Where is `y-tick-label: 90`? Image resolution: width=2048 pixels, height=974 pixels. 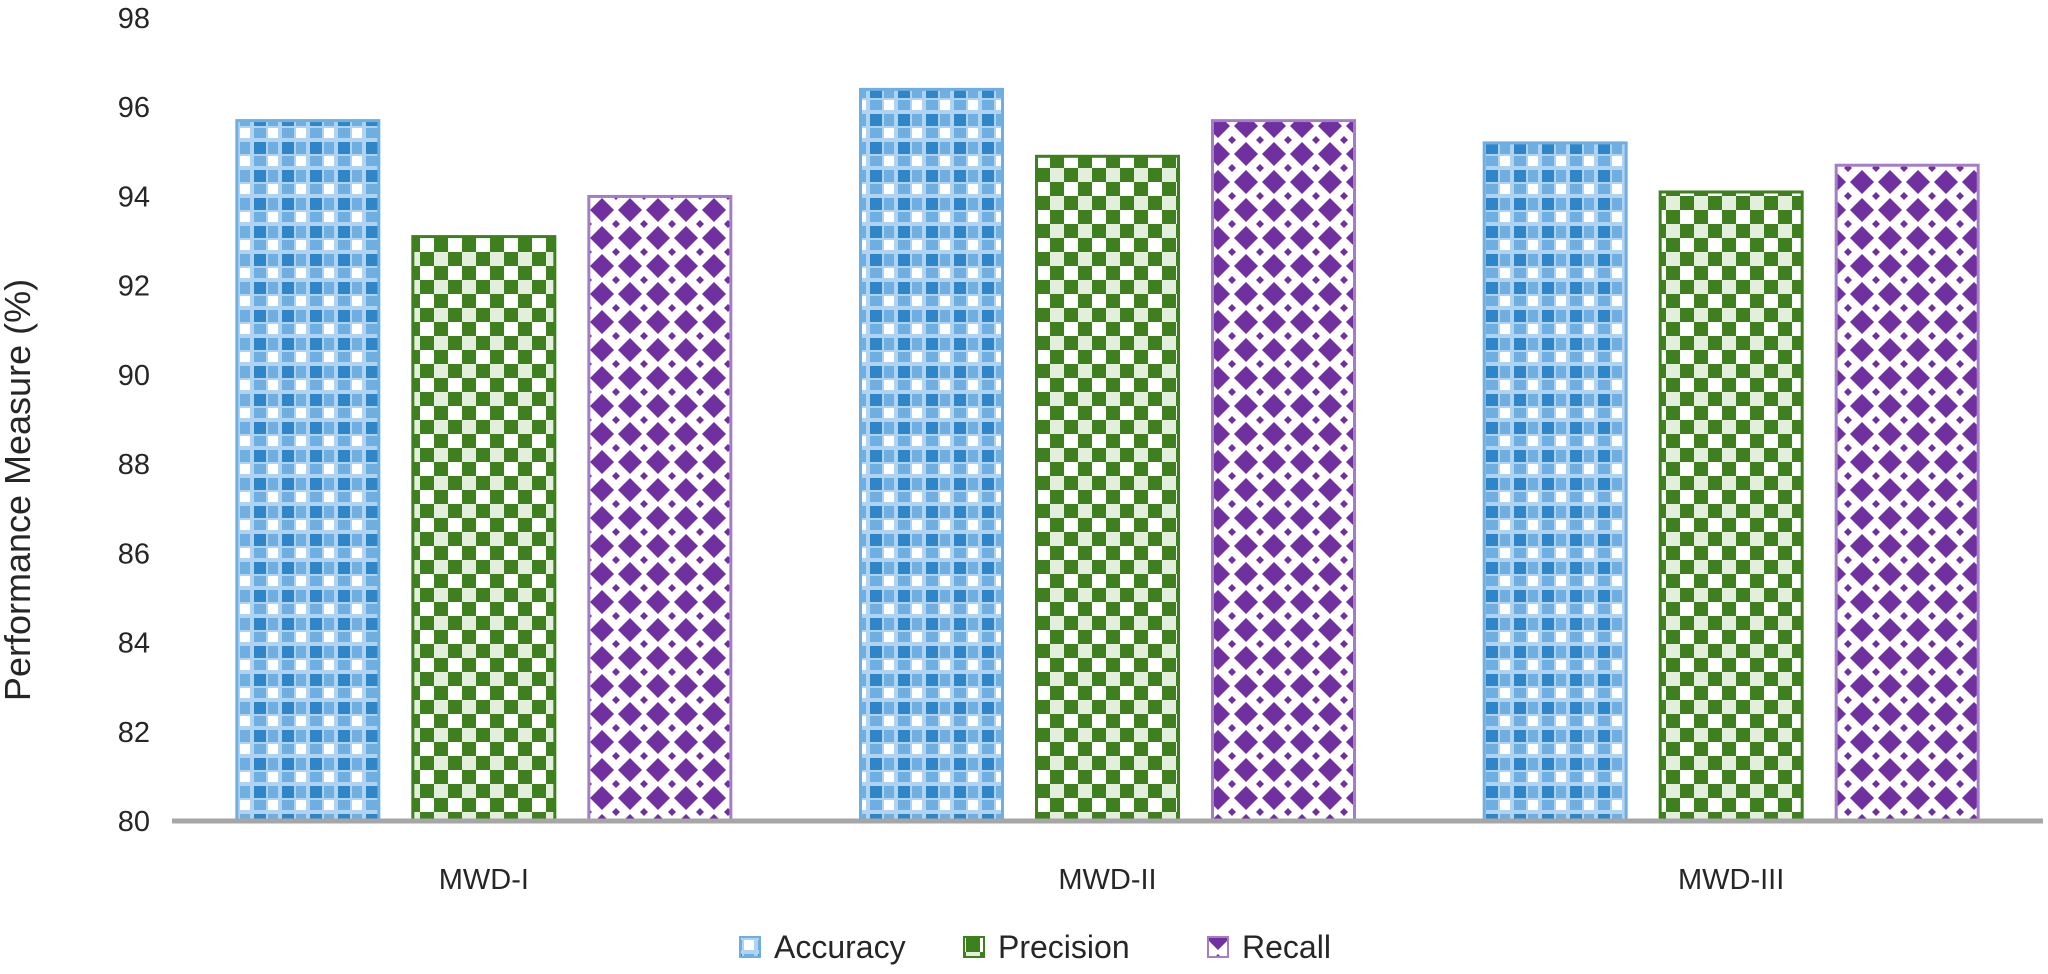 y-tick-label: 90 is located at coordinates (134, 376).